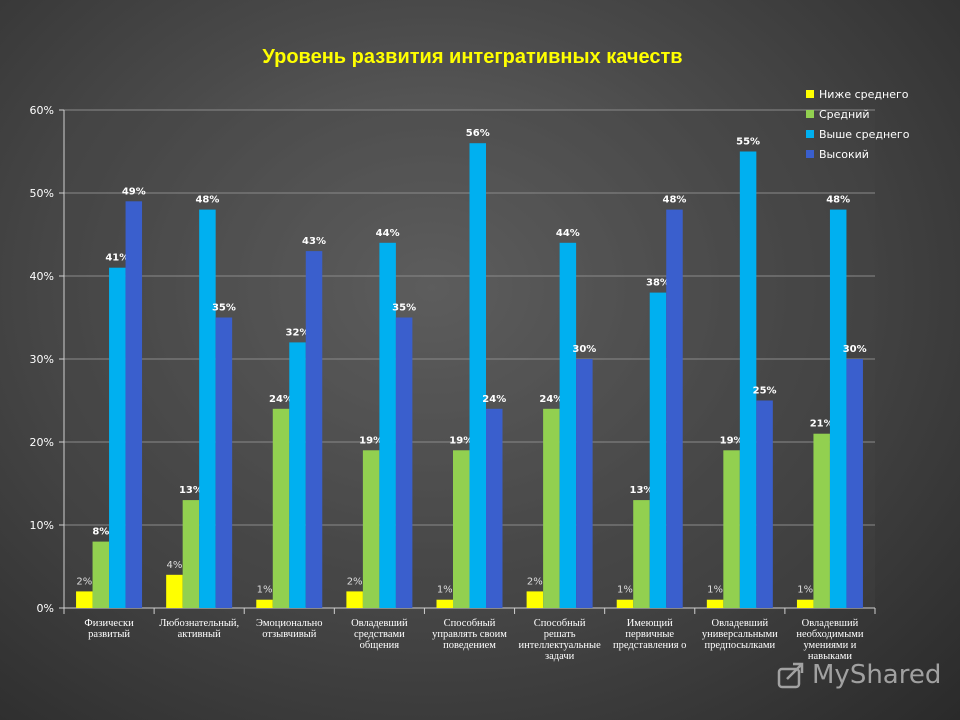  Describe the element at coordinates (42, 525) in the screenshot. I see `y-tick-label: 10%` at that location.